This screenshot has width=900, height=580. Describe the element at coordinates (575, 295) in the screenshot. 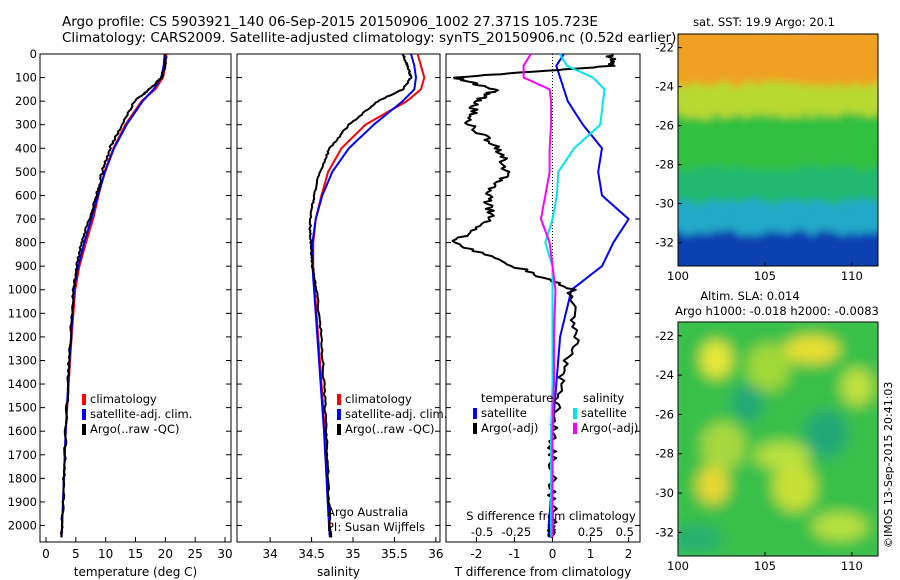

I see `difference-series-salinity-satellite` at that location.